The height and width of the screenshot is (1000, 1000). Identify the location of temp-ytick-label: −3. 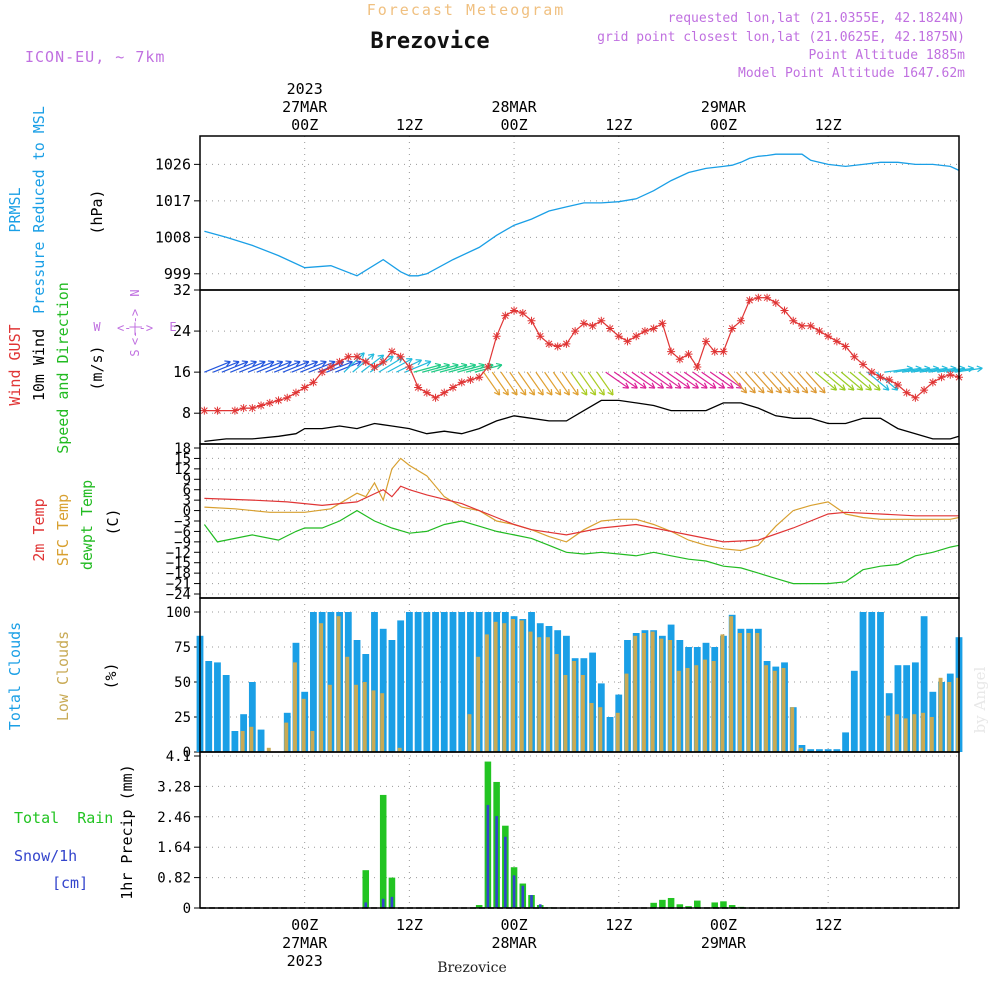
(182, 522).